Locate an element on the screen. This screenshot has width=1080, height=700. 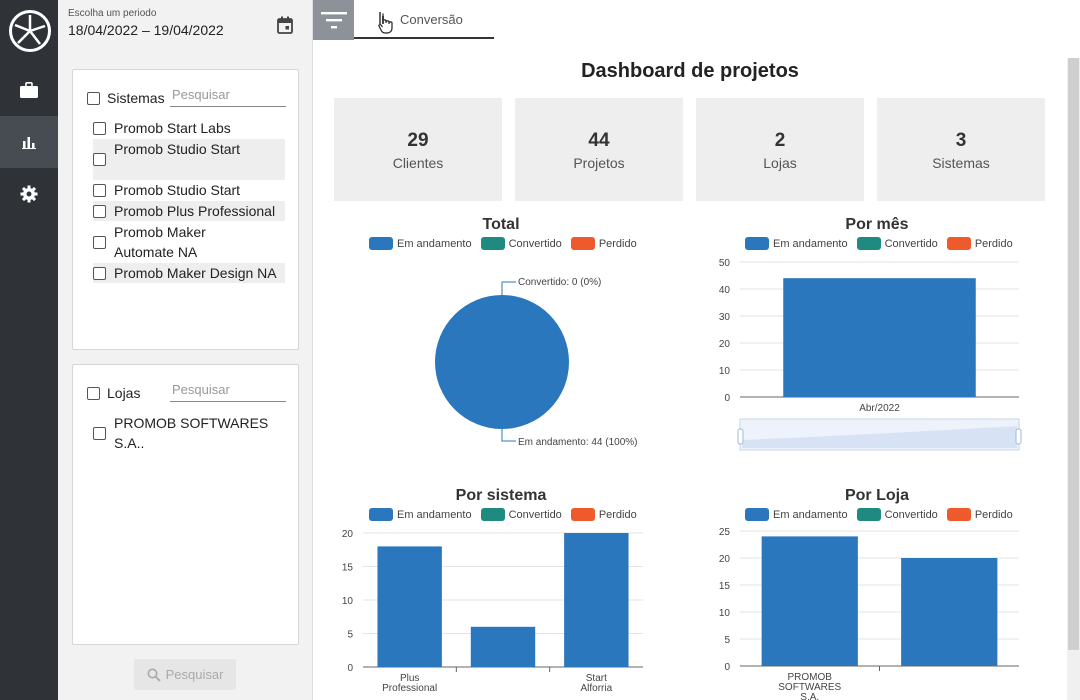
page-title: Dashboard de projetos is located at coordinates (690, 71).